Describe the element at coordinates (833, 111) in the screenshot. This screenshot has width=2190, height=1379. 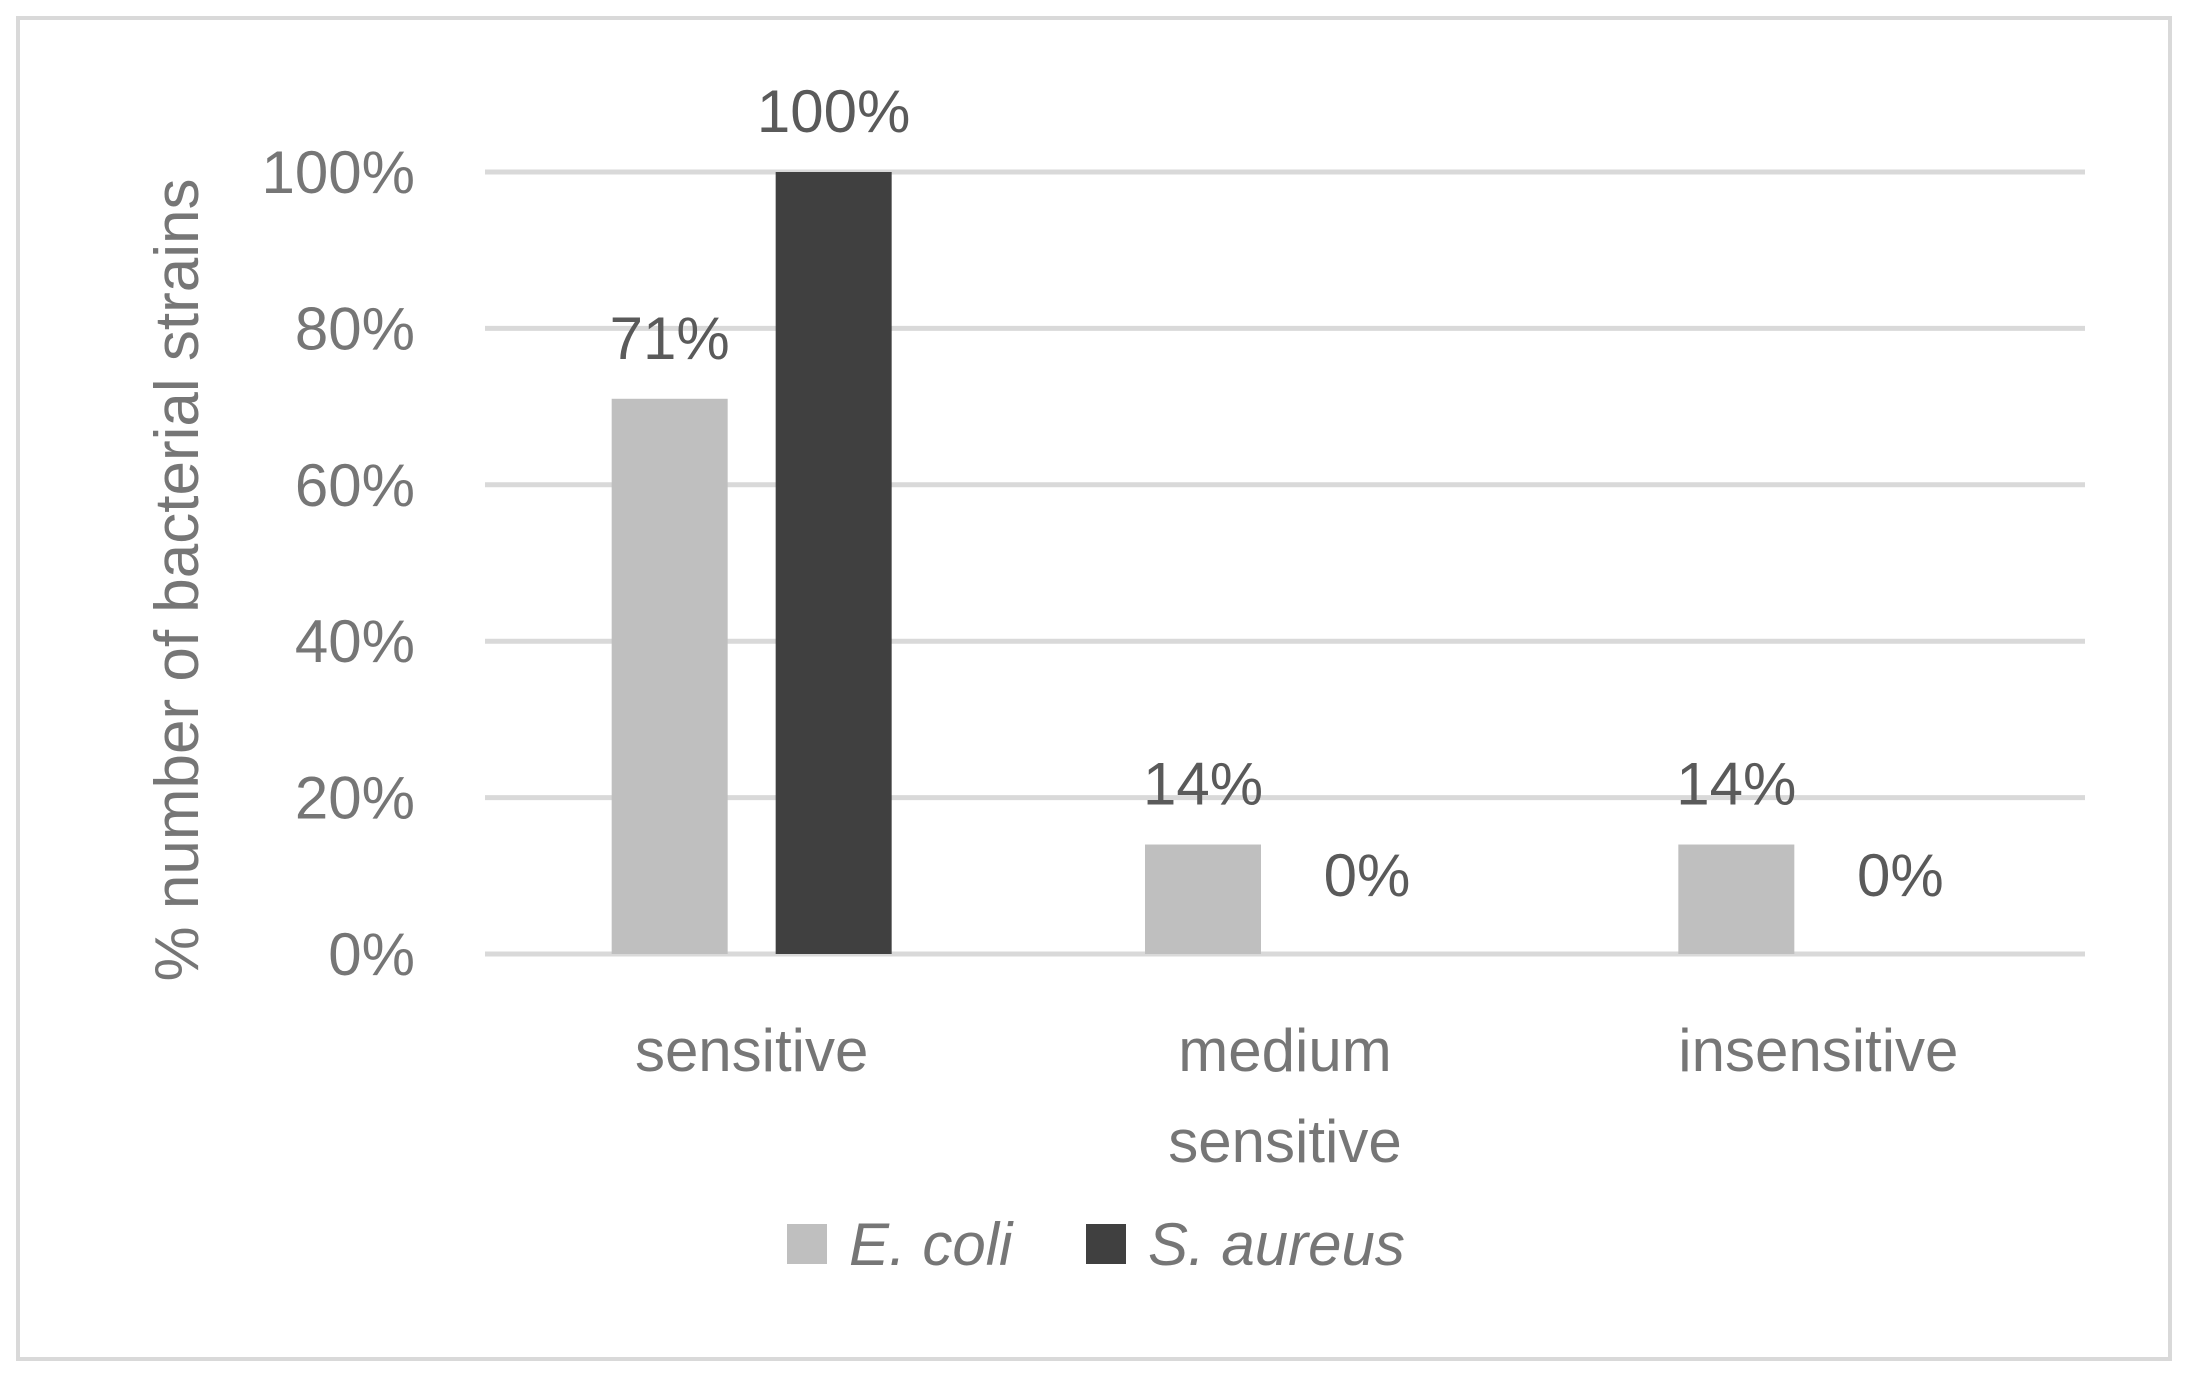
I see `data-label: 100%` at that location.